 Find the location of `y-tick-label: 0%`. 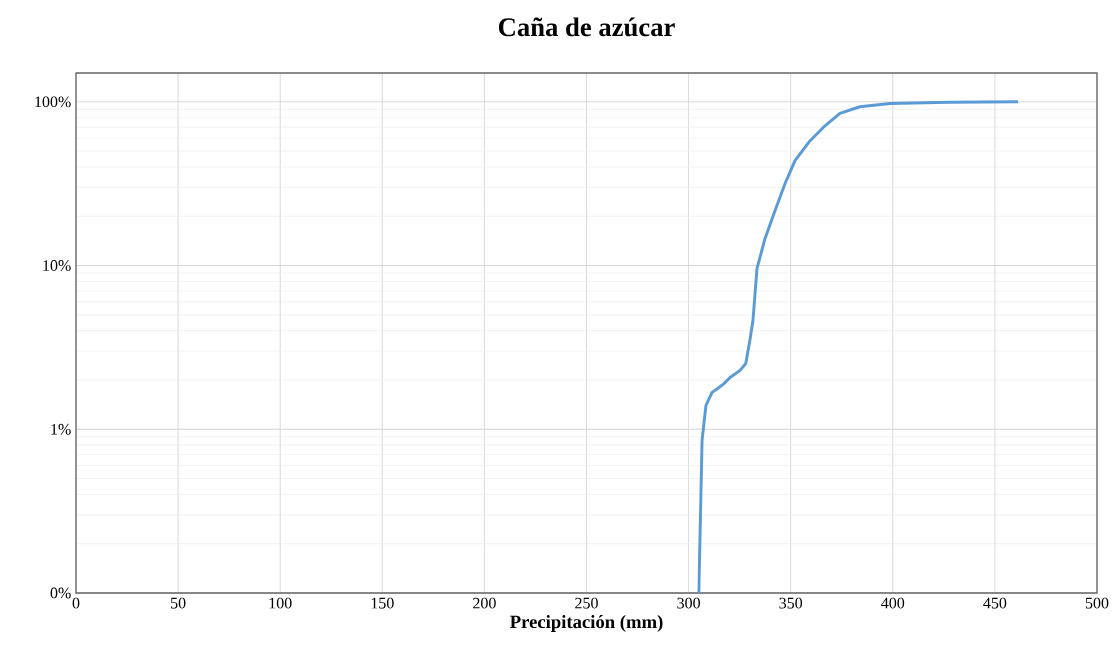

y-tick-label: 0% is located at coordinates (60, 593).